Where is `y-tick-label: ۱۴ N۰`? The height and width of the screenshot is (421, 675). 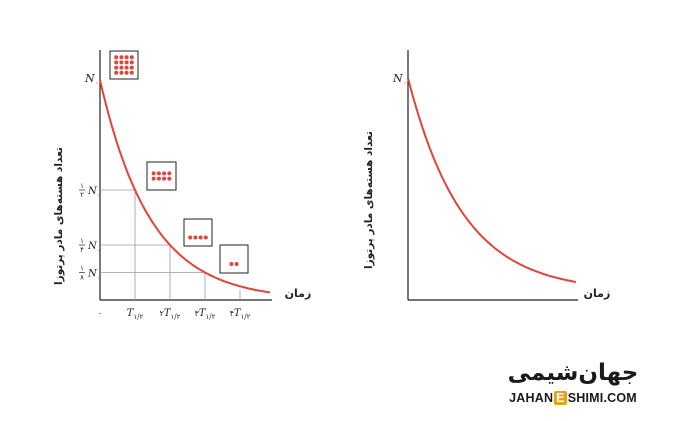
y-tick-label: ۱۴ N۰ is located at coordinates (89, 245).